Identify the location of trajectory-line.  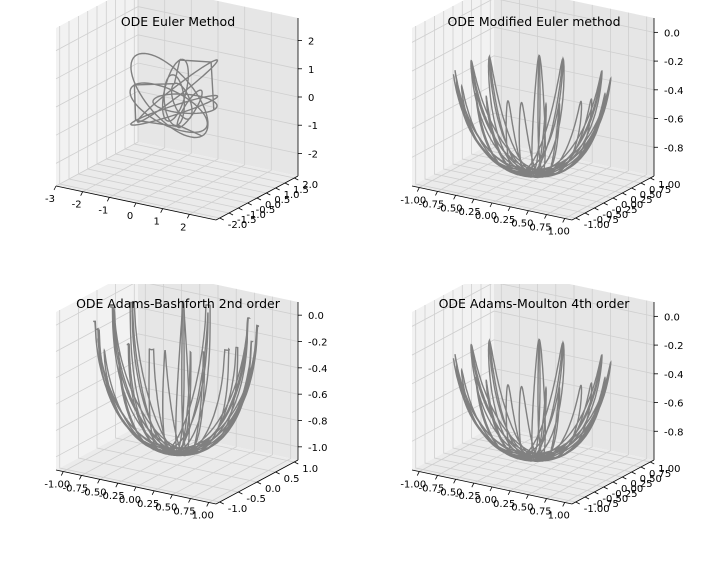
(174, 95).